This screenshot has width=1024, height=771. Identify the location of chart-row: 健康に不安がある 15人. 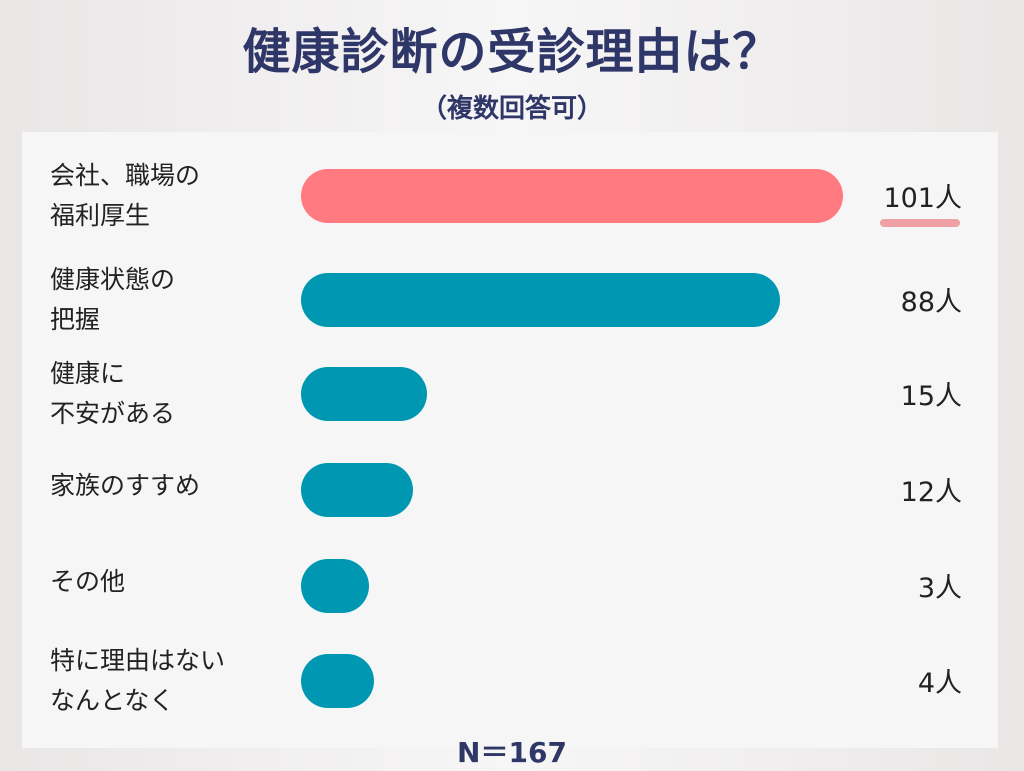
(510, 407).